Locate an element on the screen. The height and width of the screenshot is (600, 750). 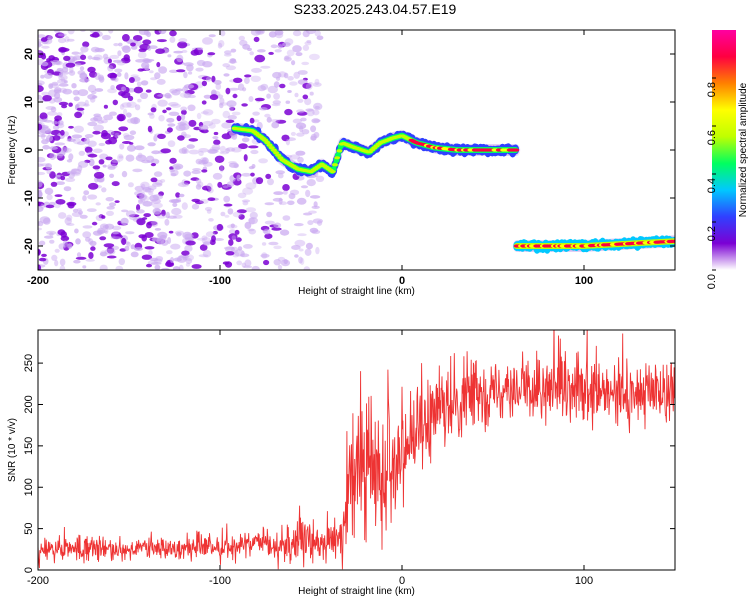
spectrogram-y-tick-label: -10 is located at coordinates (29, 198).